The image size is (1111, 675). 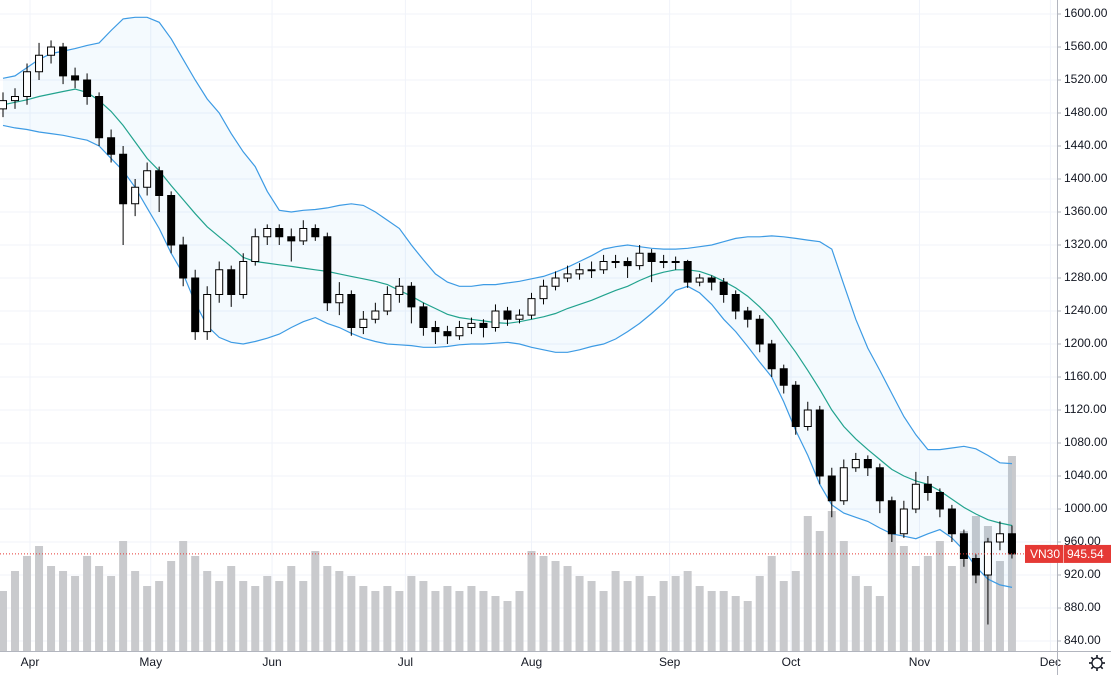 What do you see at coordinates (1082, 574) in the screenshot?
I see `y-tick-label: 920.00` at bounding box center [1082, 574].